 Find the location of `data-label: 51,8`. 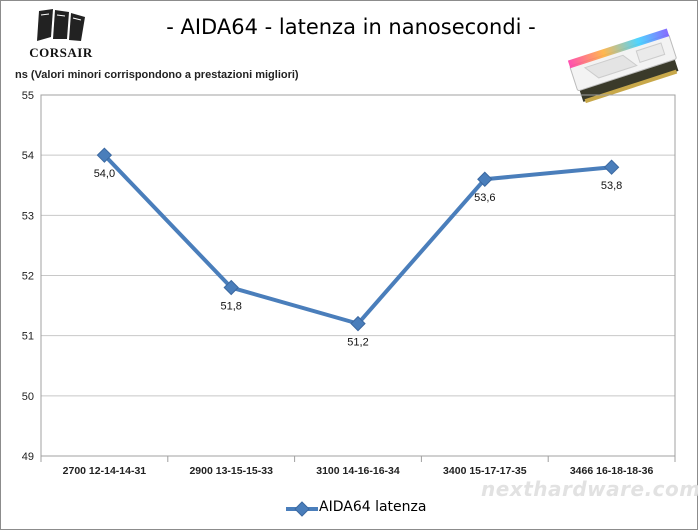

data-label: 51,8 is located at coordinates (230, 307).